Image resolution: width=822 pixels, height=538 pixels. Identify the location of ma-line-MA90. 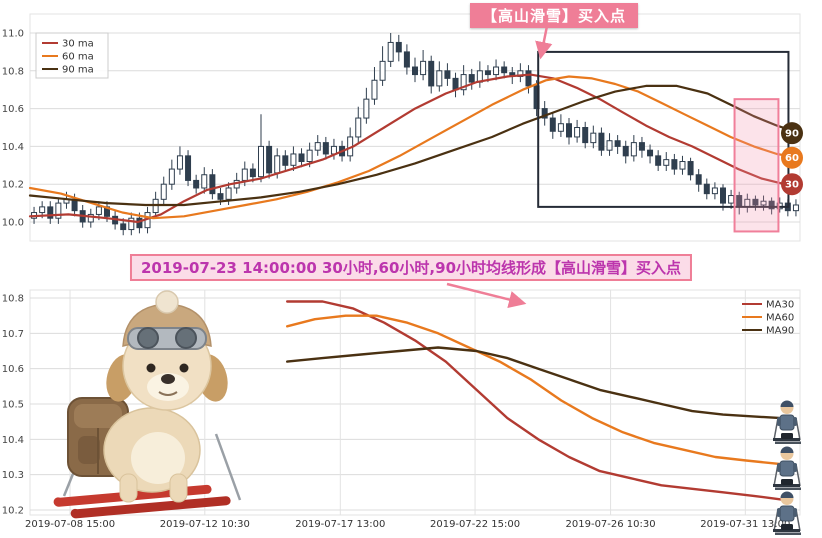
(534, 383).